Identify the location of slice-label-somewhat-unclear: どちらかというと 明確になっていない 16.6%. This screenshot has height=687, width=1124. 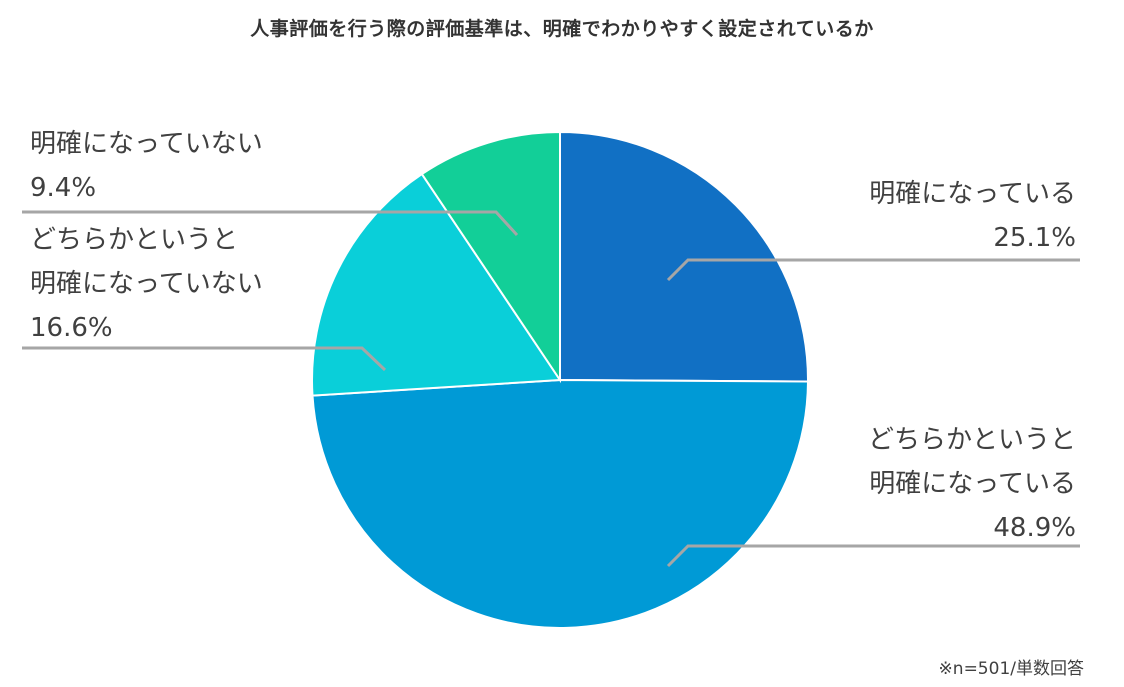
(146, 284).